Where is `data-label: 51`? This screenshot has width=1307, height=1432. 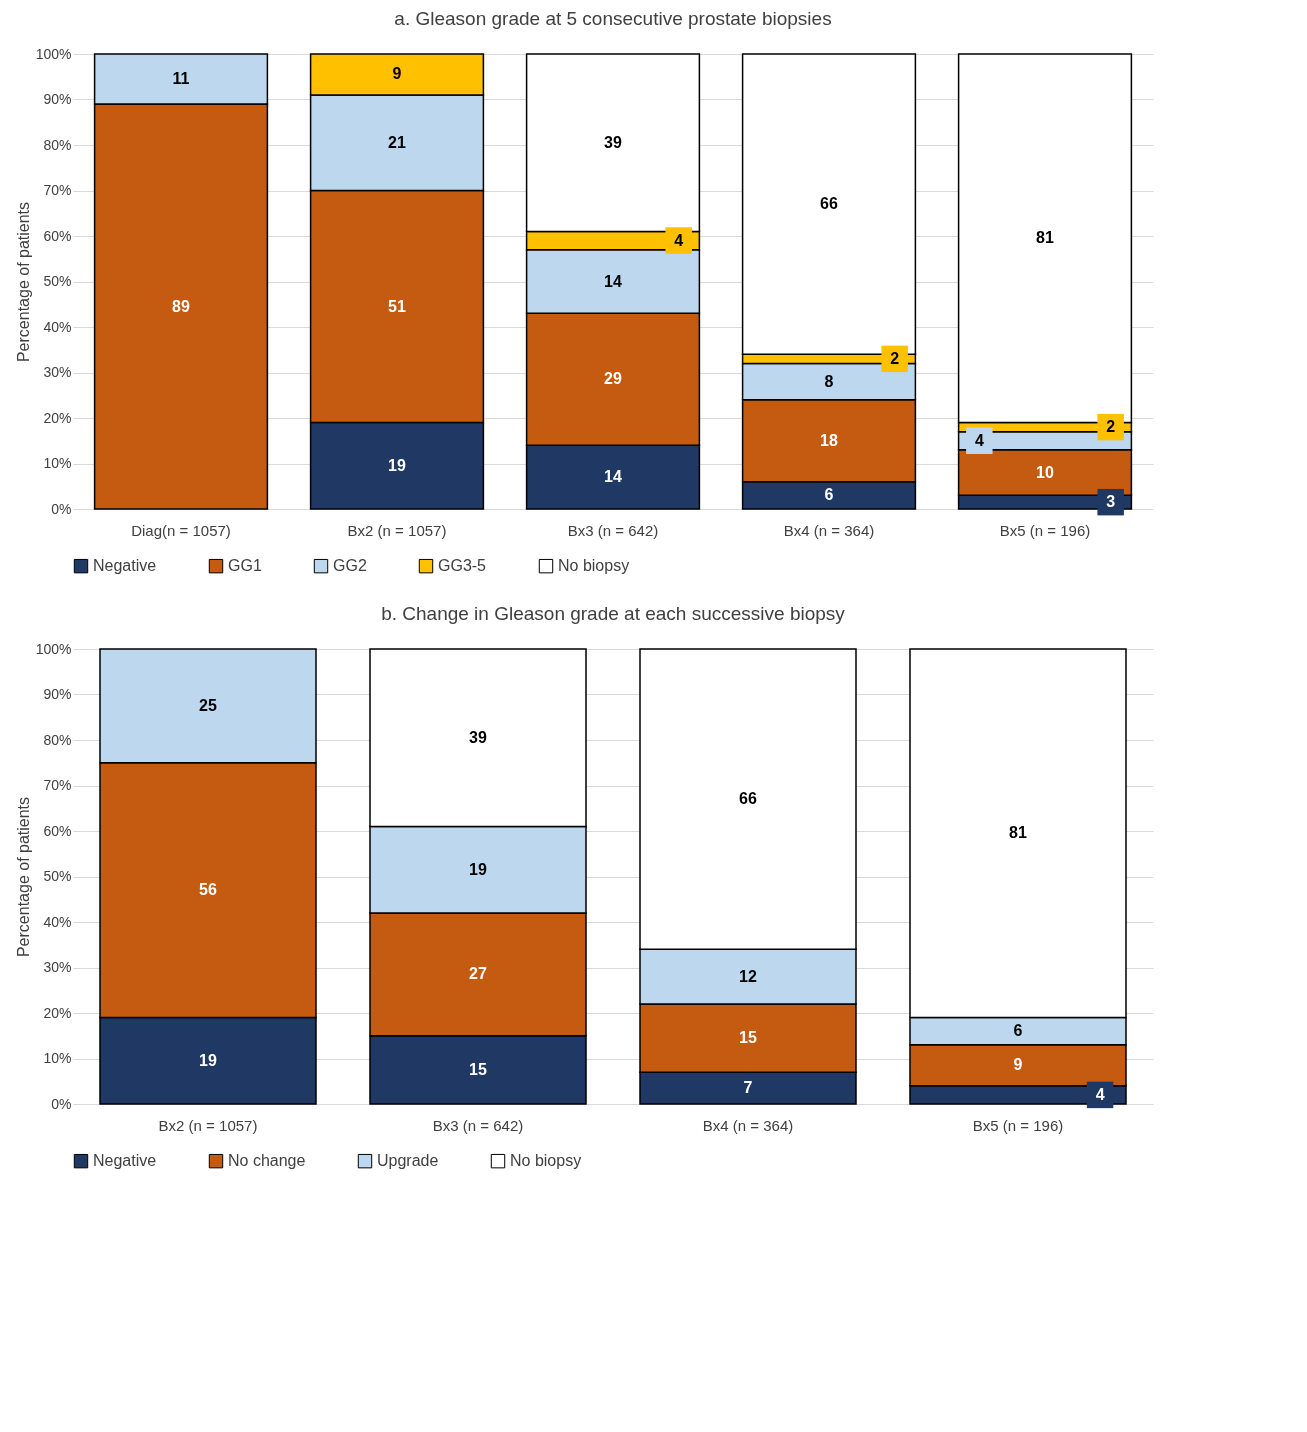 data-label: 51 is located at coordinates (397, 306).